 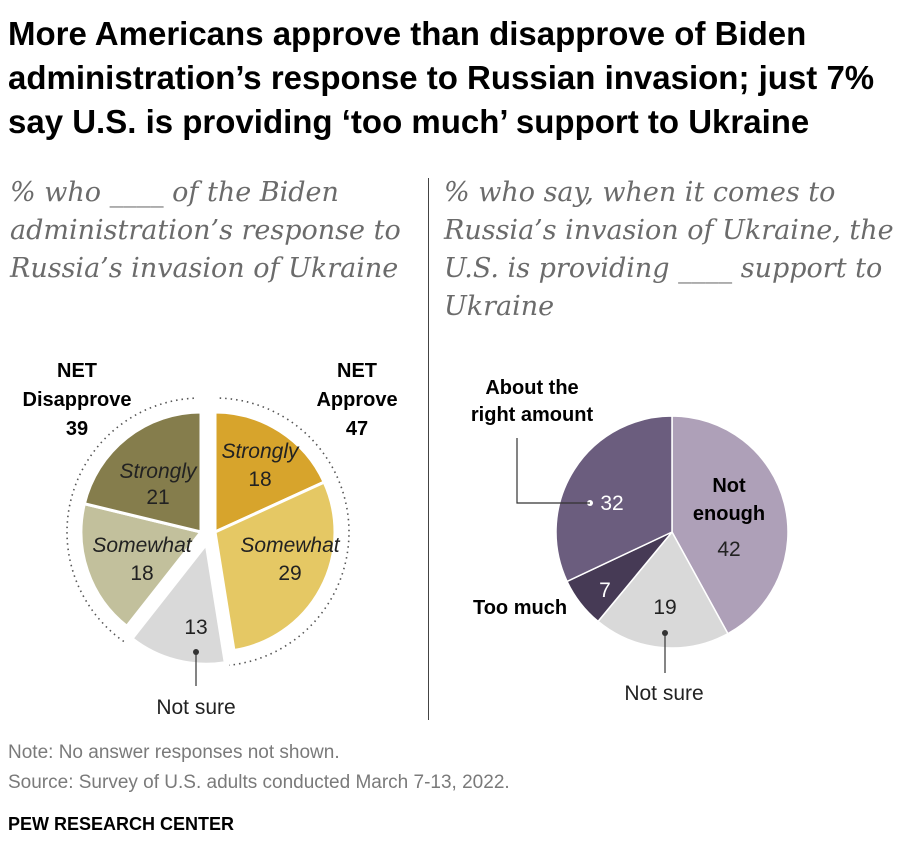 What do you see at coordinates (141, 573) in the screenshot?
I see `value-disapprove-somewhat: 18` at bounding box center [141, 573].